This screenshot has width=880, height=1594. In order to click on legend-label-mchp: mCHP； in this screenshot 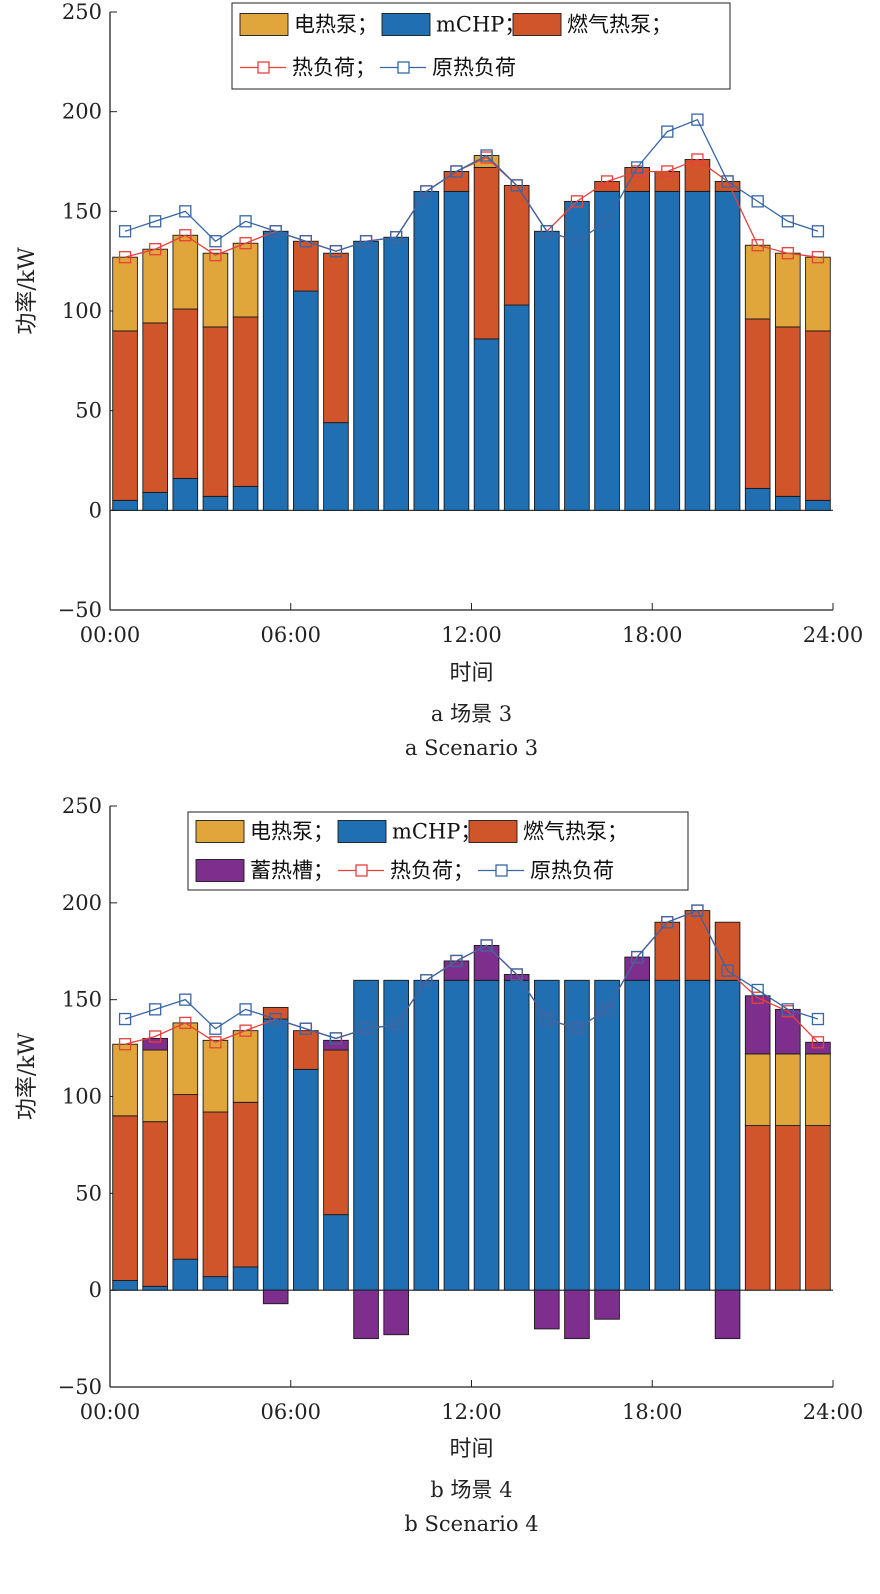, I will do `click(480, 25)`.